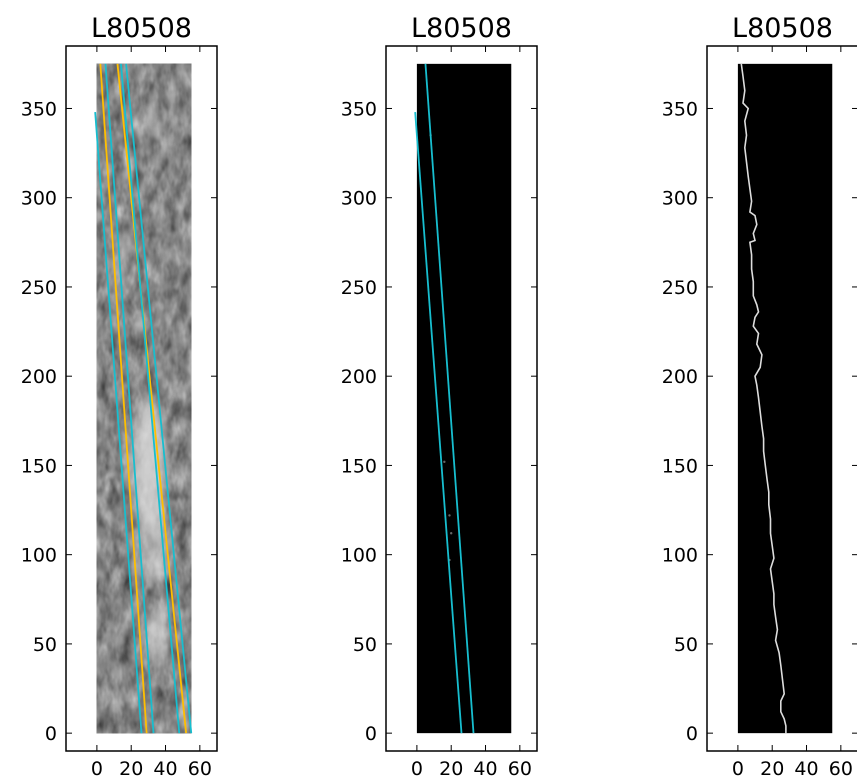  I want to click on image-texture, so click(144, 398).